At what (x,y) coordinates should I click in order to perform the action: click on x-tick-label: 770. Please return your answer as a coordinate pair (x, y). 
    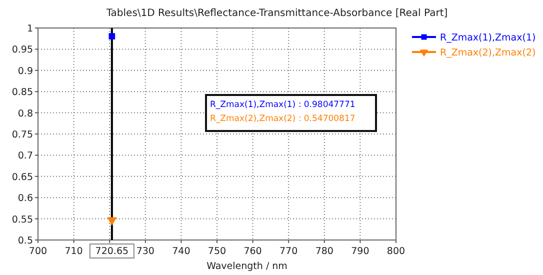
    Looking at the image, I should click on (289, 251).